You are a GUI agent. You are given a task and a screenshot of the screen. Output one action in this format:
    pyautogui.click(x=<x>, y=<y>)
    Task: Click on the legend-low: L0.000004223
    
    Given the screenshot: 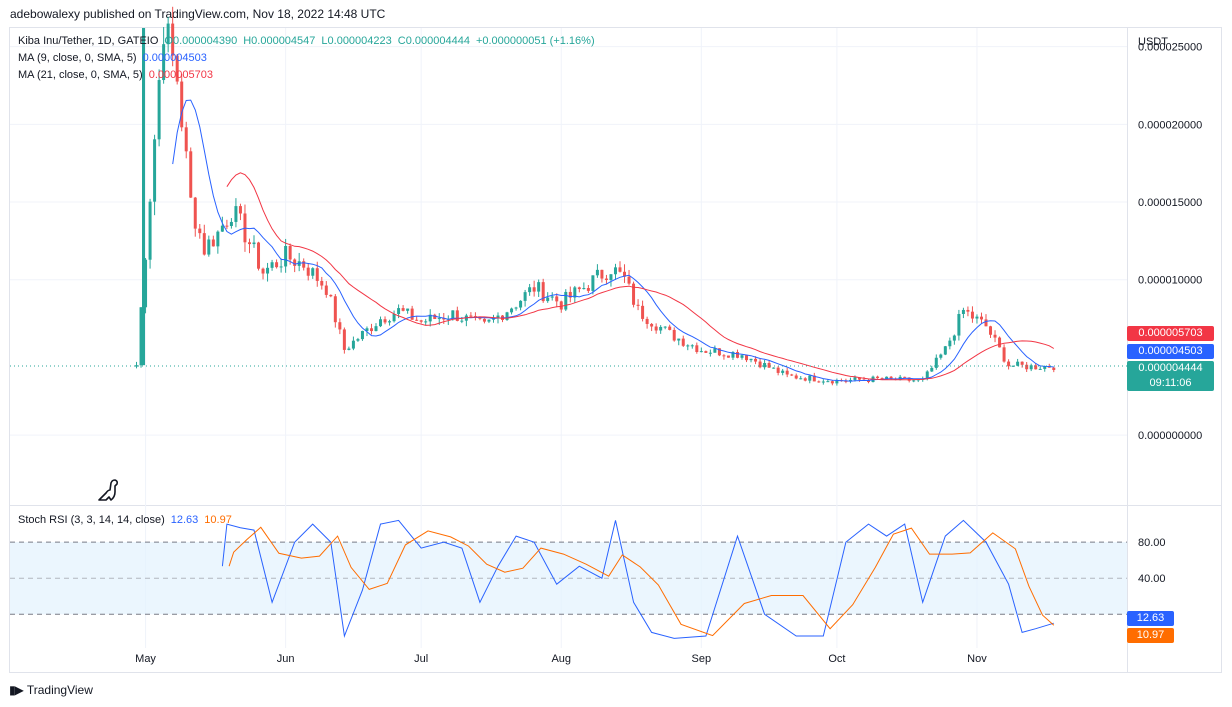 What is the action you would take?
    pyautogui.click(x=356, y=41)
    